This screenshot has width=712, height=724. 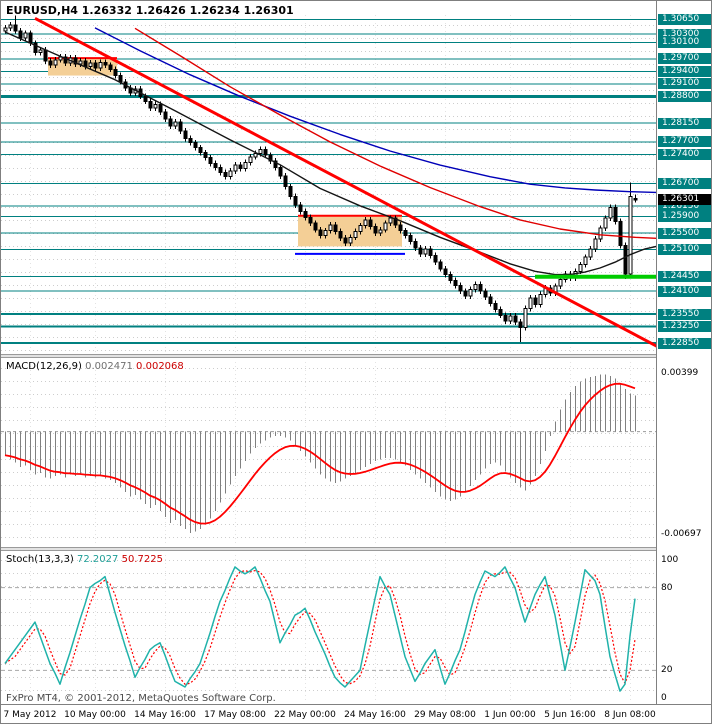 I want to click on stochastic-label: Stoch(13,3,3) 72.2027 50.7225, so click(x=84, y=559).